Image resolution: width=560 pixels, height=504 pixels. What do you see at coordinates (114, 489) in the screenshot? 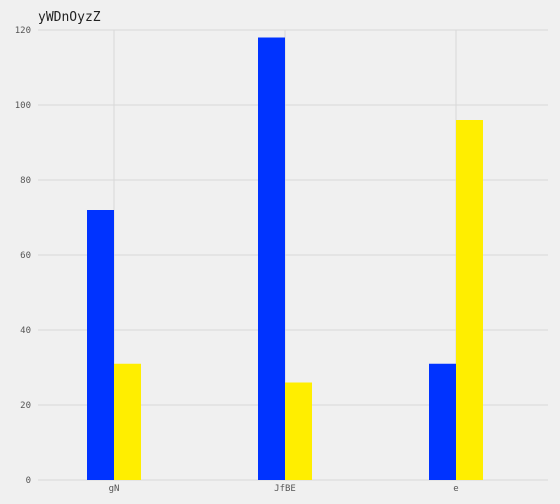
I see `x-tick-label: gN` at bounding box center [114, 489].